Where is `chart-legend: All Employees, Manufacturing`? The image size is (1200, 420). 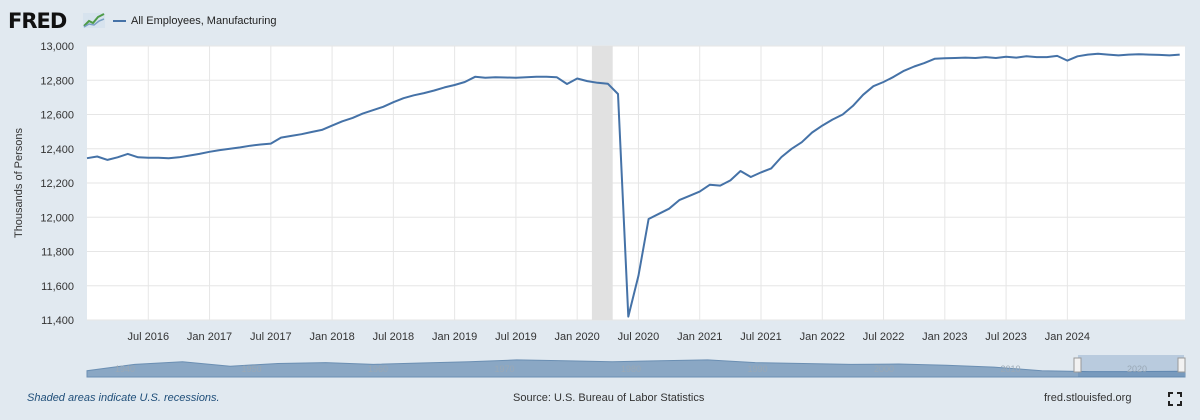 chart-legend: All Employees, Manufacturing is located at coordinates (195, 21).